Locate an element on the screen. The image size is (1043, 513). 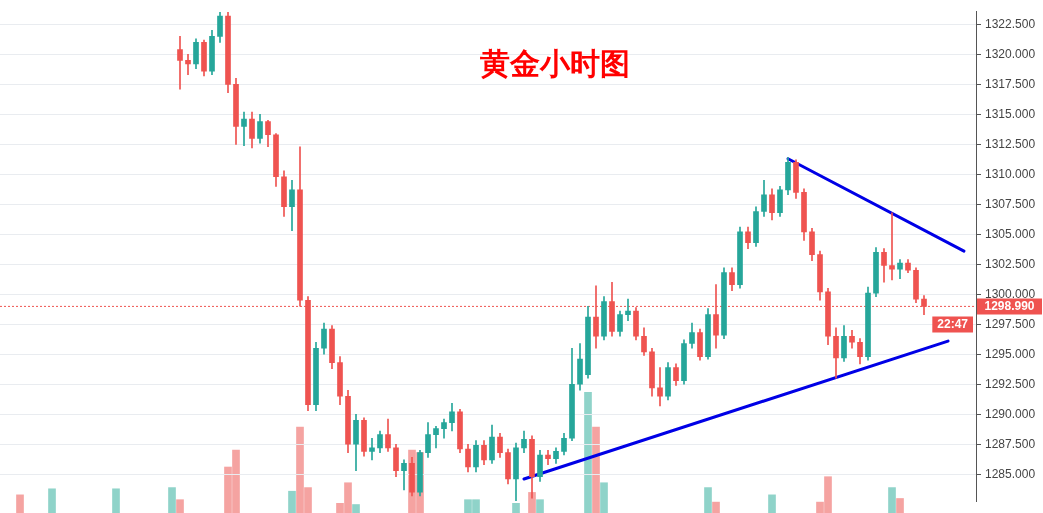
y-tick-label: 1295.000 is located at coordinates (1010, 353).